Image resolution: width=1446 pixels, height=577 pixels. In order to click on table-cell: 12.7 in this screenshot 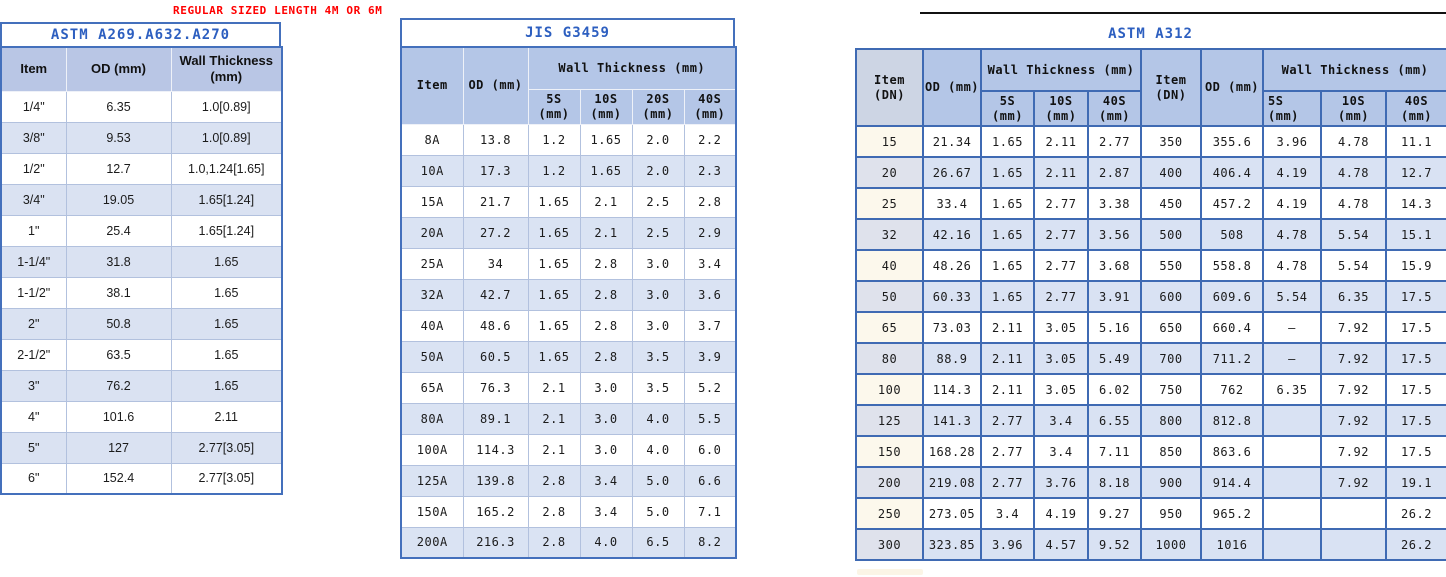, I will do `click(1415, 172)`.